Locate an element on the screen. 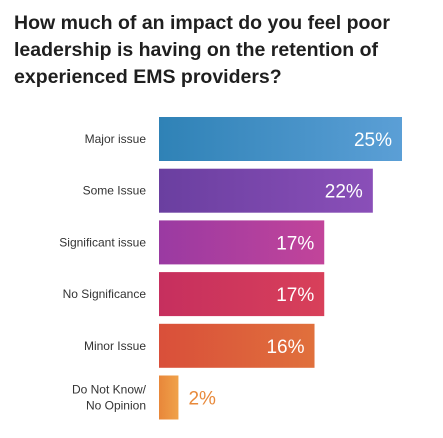  category-label: No Significance is located at coordinates (105, 294).